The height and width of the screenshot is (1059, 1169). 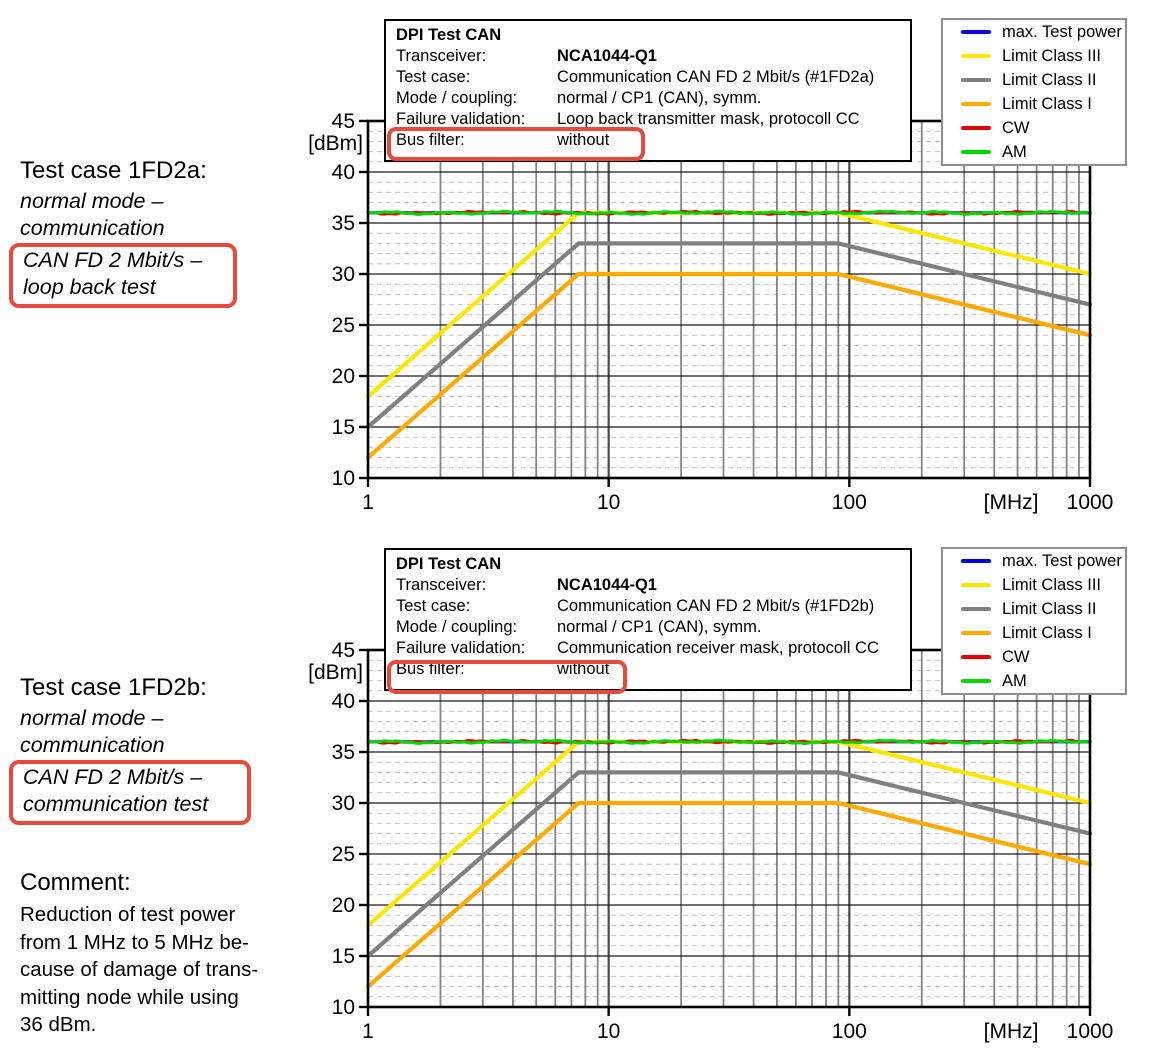 I want to click on x-axis-unit-label: [MHz], so click(x=1011, y=502).